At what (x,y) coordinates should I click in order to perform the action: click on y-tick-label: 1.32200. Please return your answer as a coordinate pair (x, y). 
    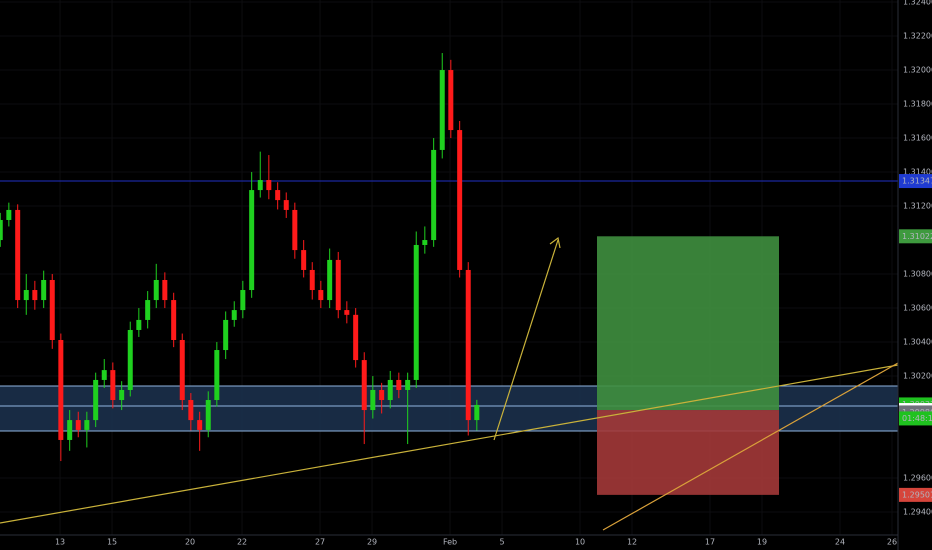
    Looking at the image, I should click on (917, 36).